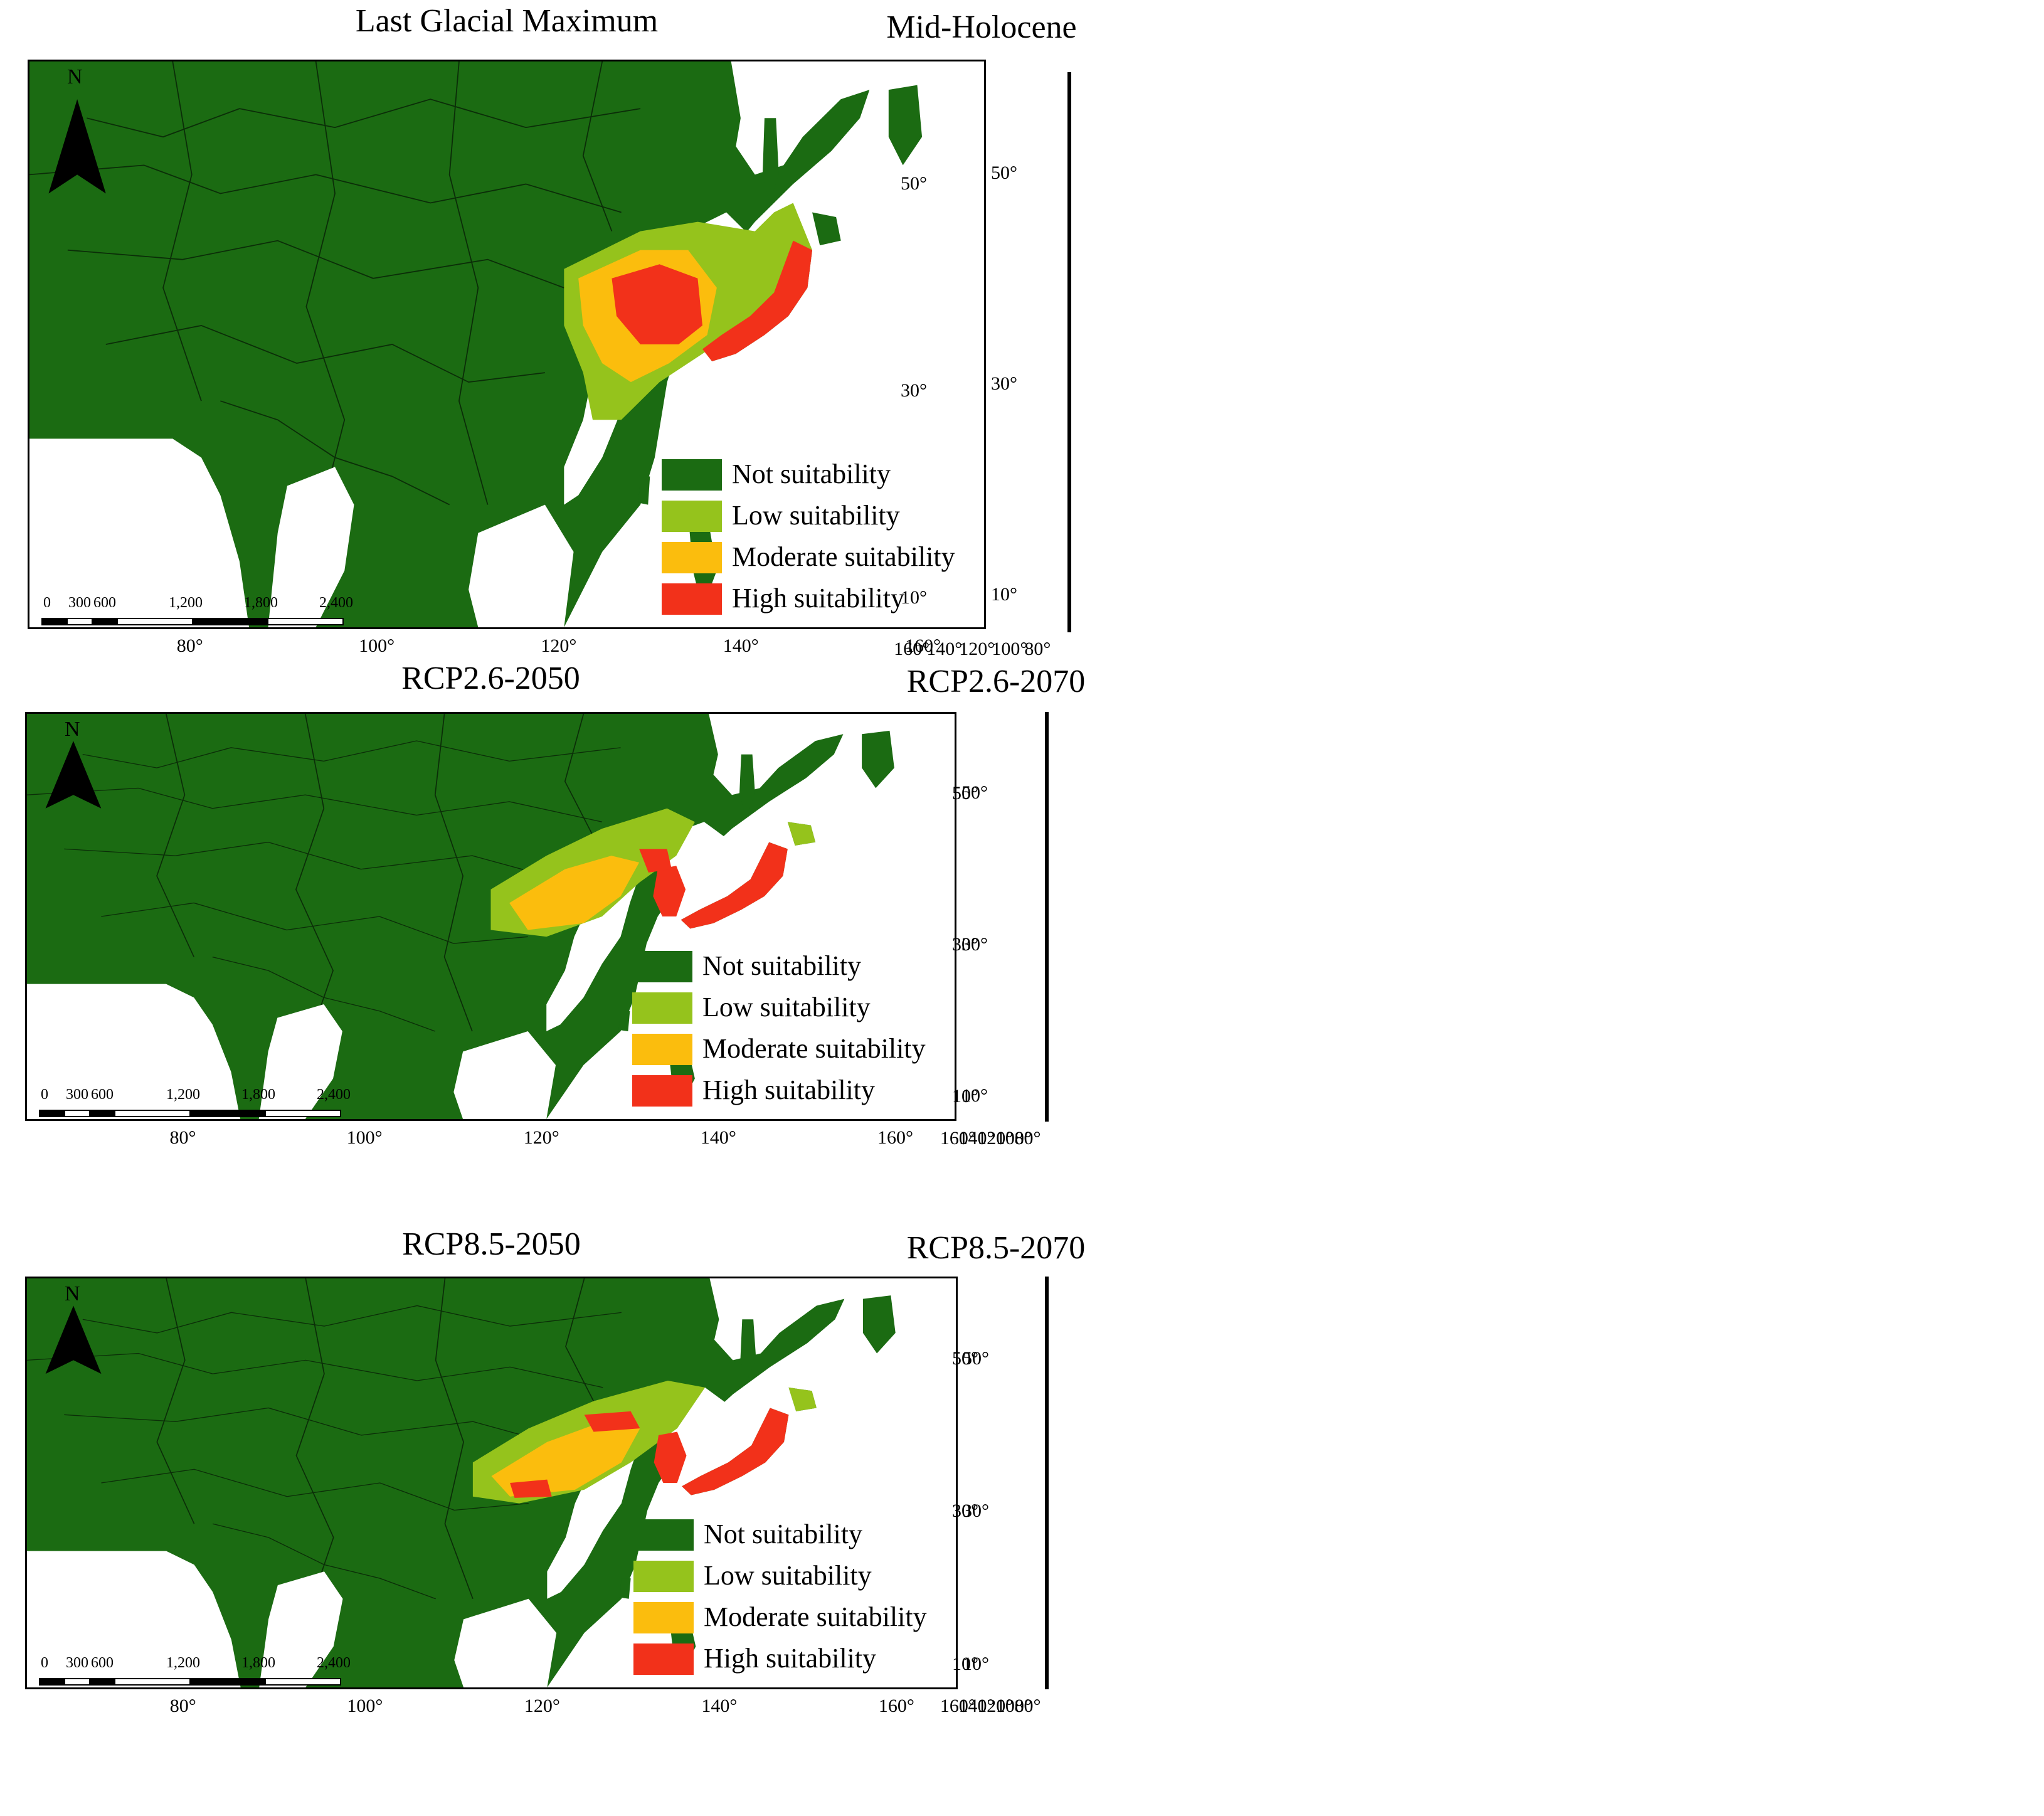 The height and width of the screenshot is (1816, 2044). Describe the element at coordinates (814, 1048) in the screenshot. I see `legend-label-moderate: Moderate suitability` at that location.